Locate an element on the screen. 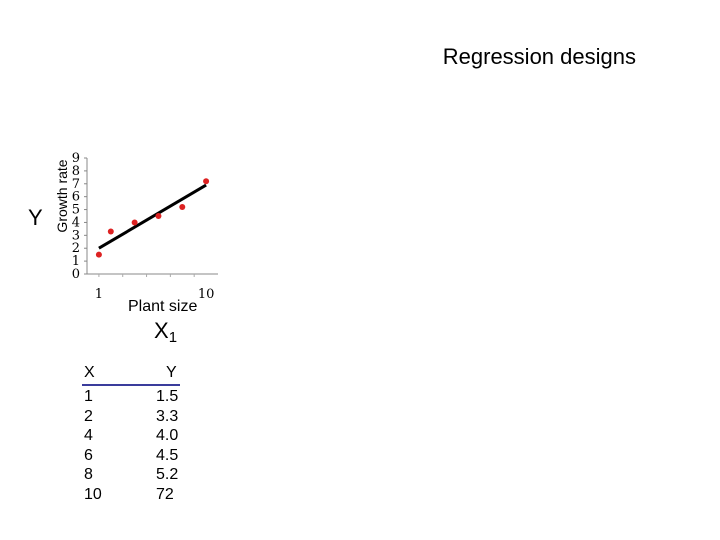  regression-line is located at coordinates (152, 216).